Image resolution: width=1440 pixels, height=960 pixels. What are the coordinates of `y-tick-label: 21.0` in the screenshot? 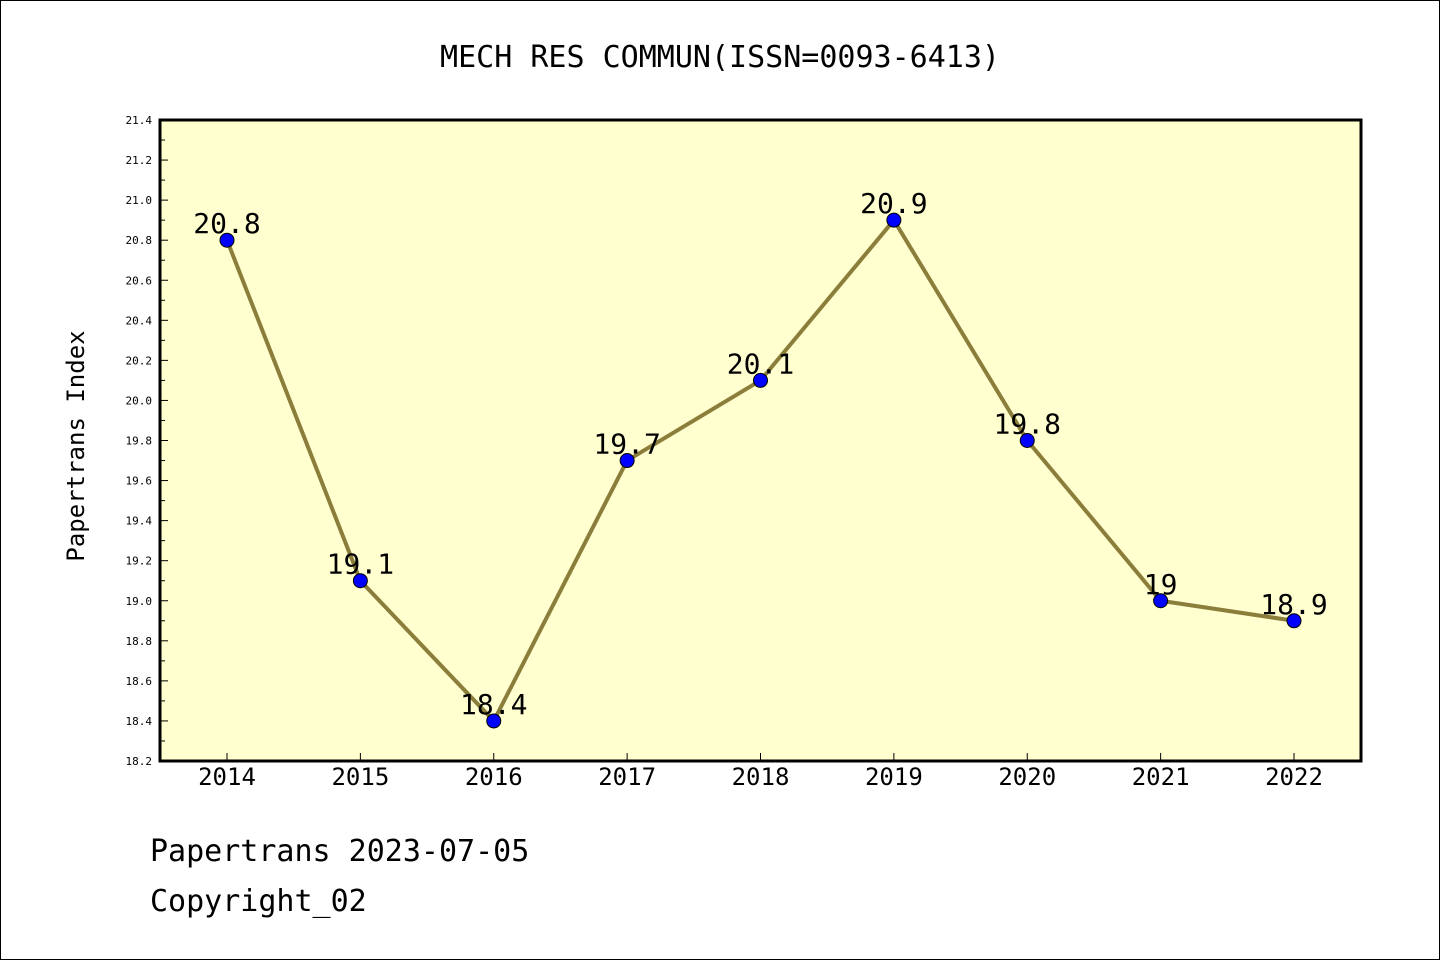 It's located at (139, 200).